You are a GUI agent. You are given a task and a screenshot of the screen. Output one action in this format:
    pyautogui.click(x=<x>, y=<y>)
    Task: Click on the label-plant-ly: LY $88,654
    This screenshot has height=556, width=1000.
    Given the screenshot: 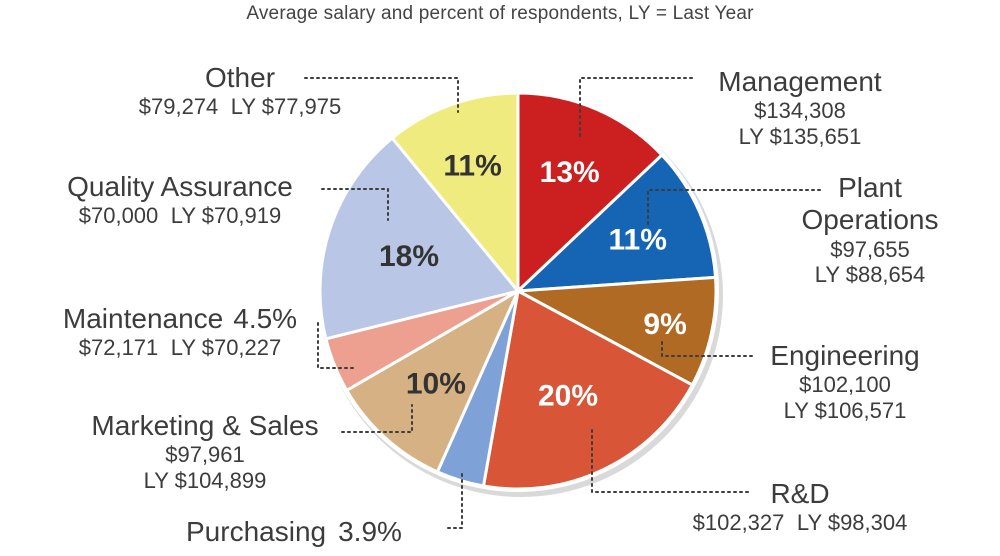 What is the action you would take?
    pyautogui.click(x=870, y=275)
    